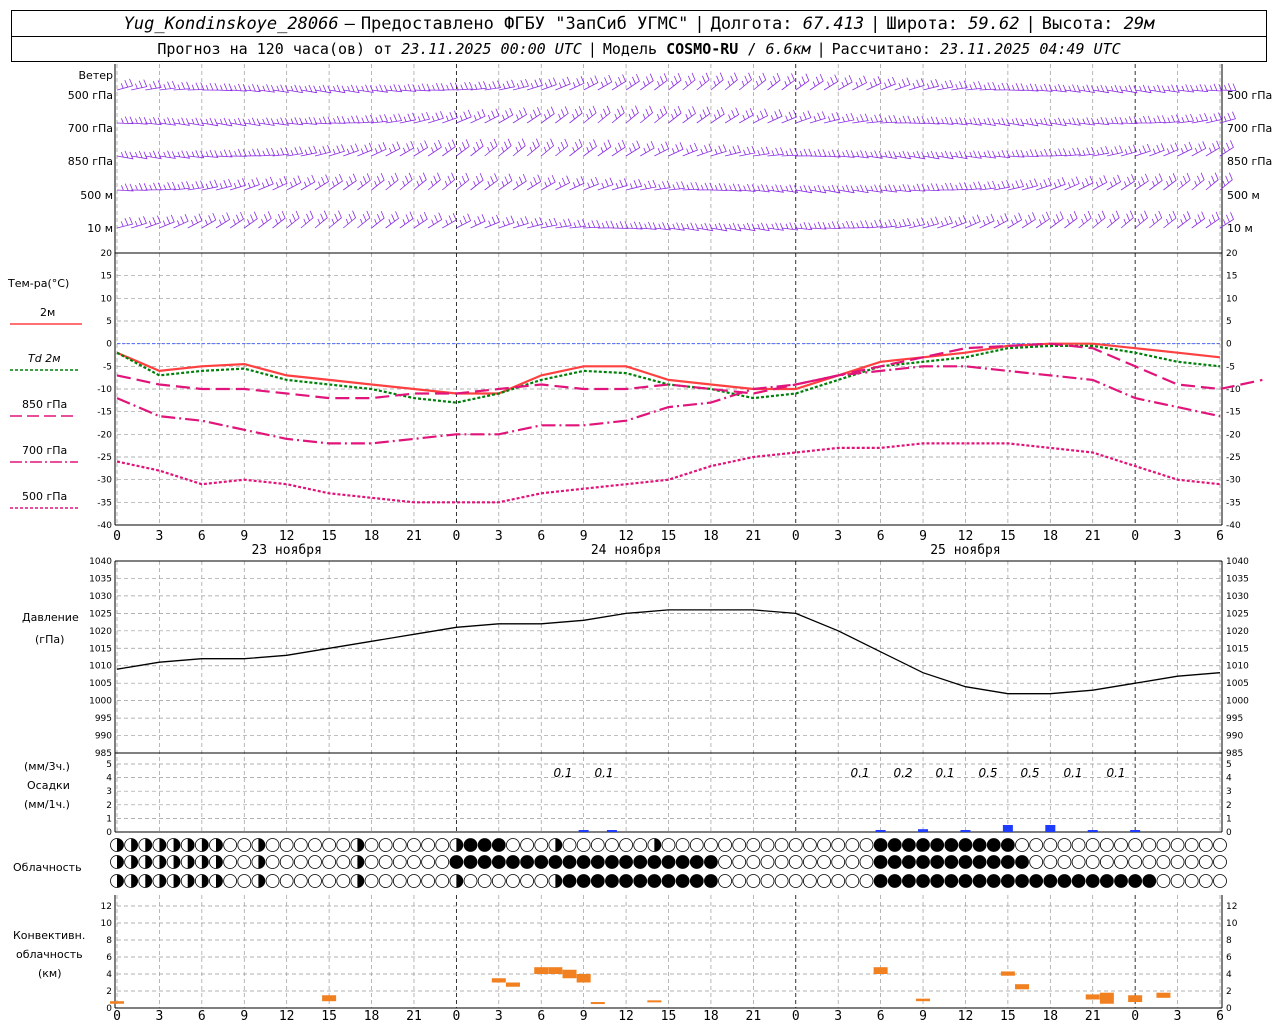 The height and width of the screenshot is (1024, 1280). Describe the element at coordinates (38, 283) in the screenshot. I see `temp-title: Тем-ра(°C)` at that location.